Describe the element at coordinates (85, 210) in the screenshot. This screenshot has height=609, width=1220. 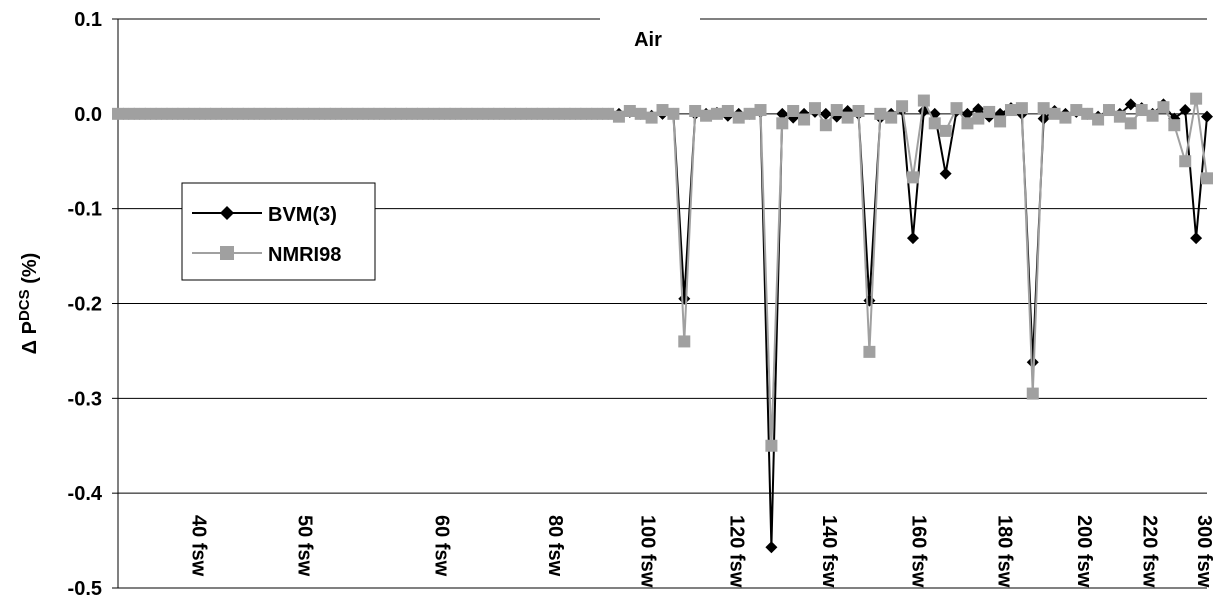
I see `y-tick-label: -0.1` at that location.